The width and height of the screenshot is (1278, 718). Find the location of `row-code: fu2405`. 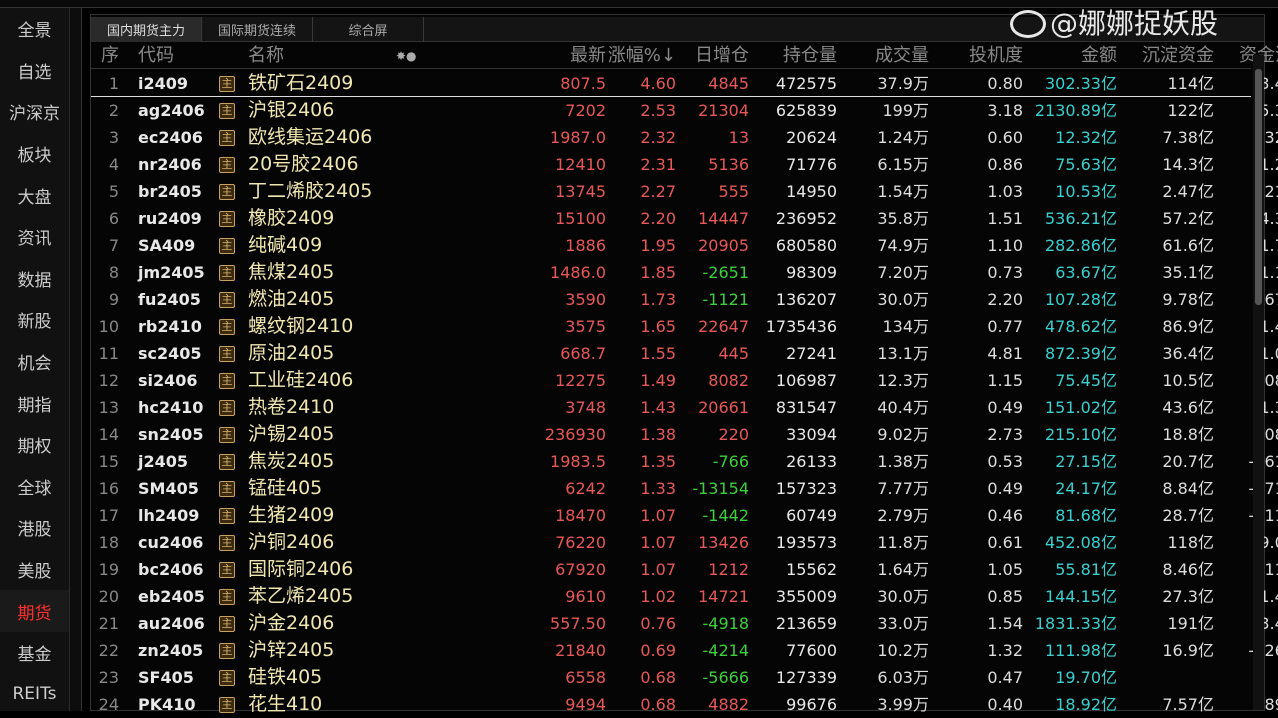

row-code: fu2405 is located at coordinates (169, 299).